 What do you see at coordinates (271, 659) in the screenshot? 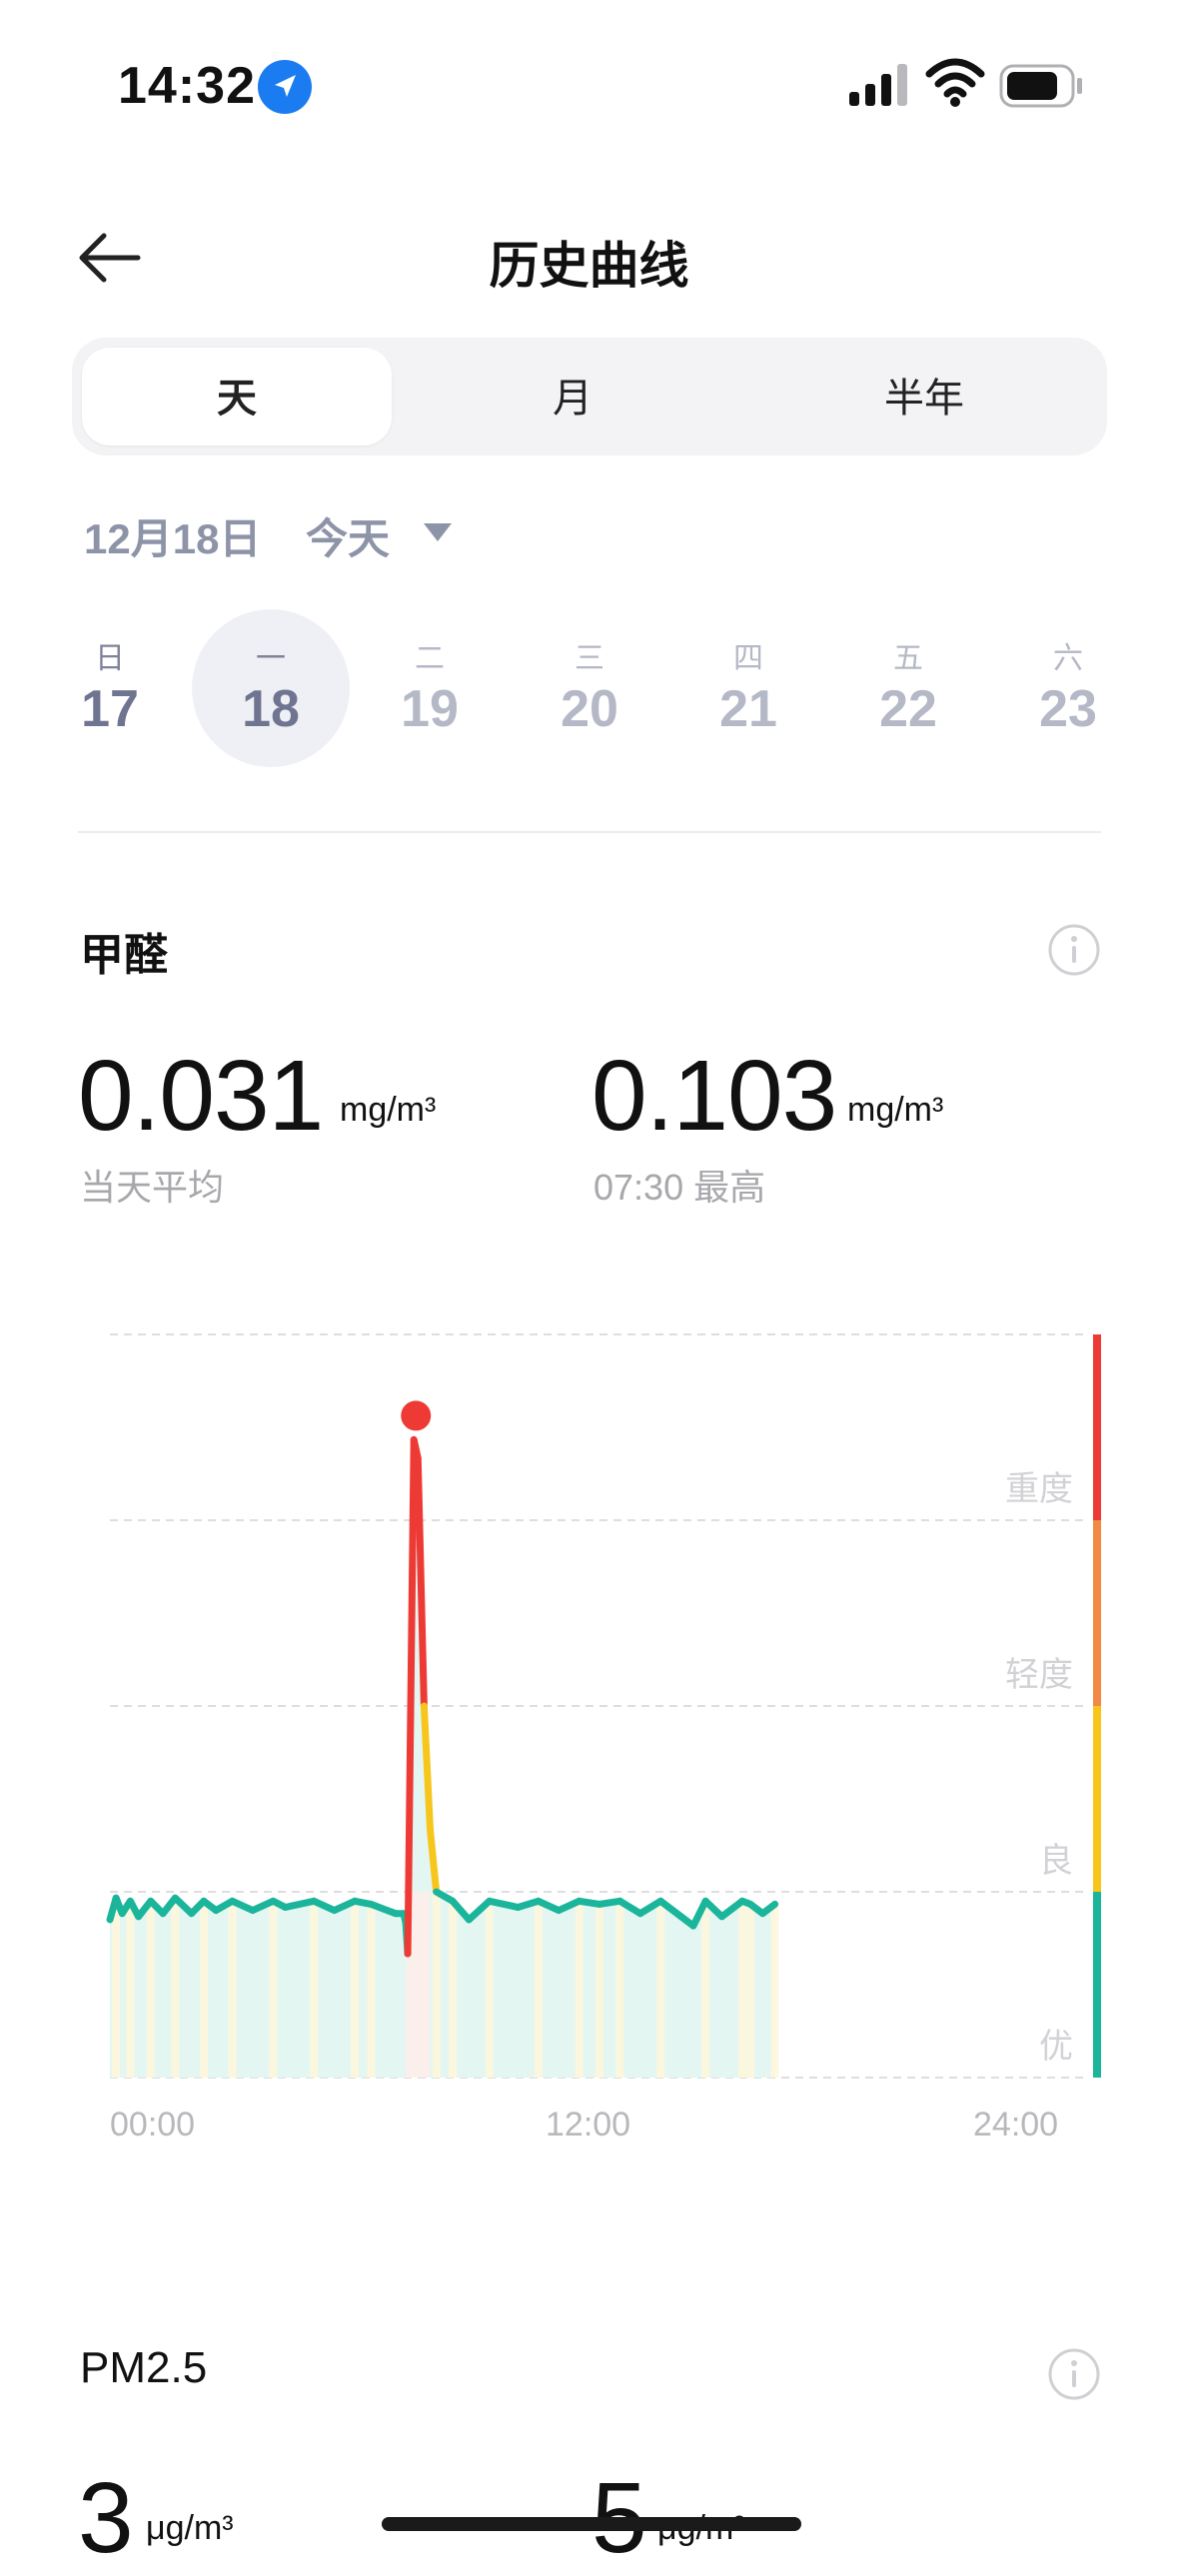
I see `weekday-label: 一` at bounding box center [271, 659].